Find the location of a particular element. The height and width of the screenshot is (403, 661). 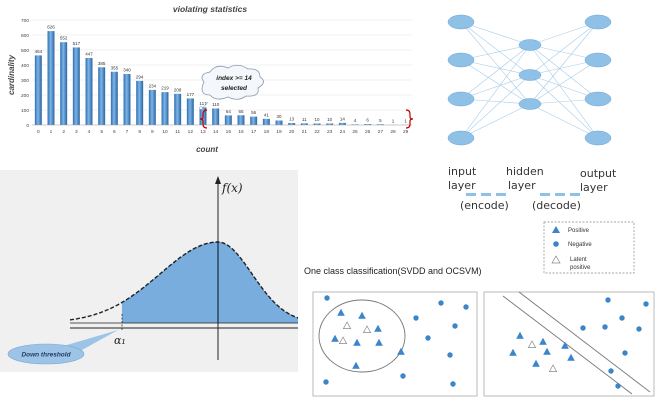

bar-value-label: 30 is located at coordinates (279, 116).